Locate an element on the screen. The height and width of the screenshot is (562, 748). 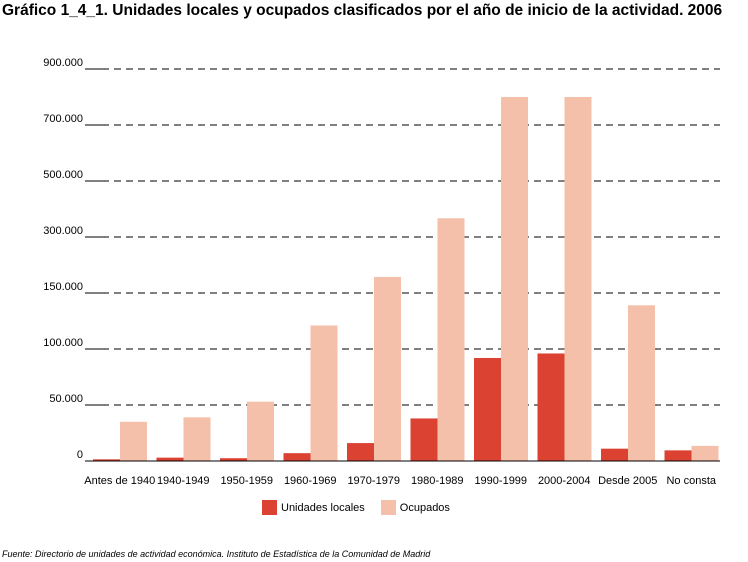
legend-item-ocupados: Ocupados is located at coordinates (415, 507).